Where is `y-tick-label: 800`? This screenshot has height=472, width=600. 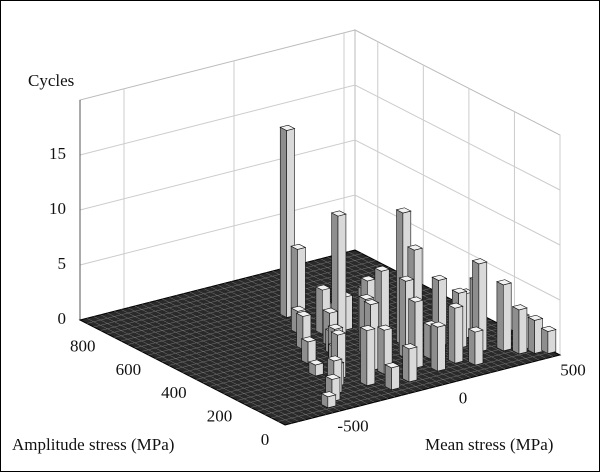
y-tick-label: 800 is located at coordinates (83, 346).